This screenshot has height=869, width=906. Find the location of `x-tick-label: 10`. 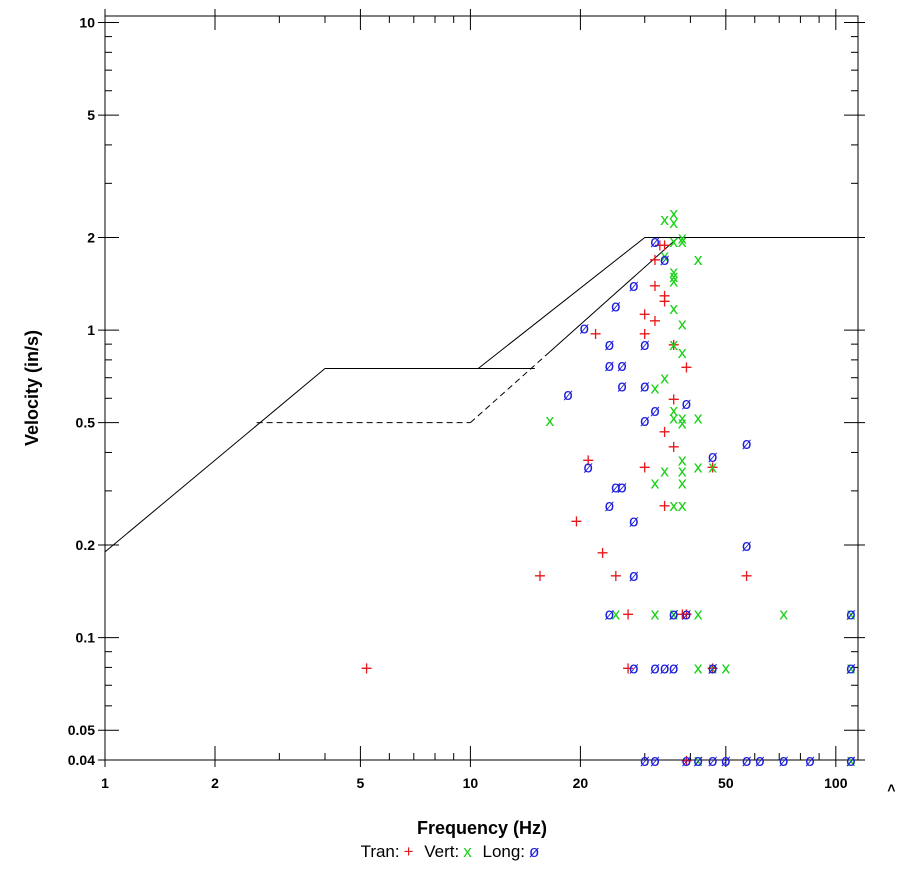

x-tick-label: 10 is located at coordinates (471, 783).